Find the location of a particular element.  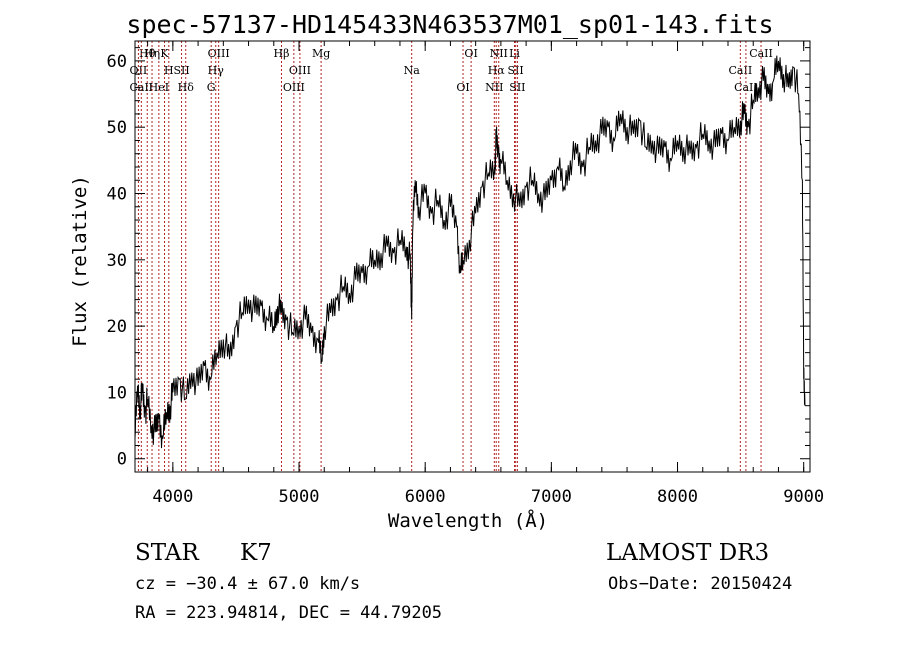

survey-label: LAMOST DR3 is located at coordinates (688, 553).